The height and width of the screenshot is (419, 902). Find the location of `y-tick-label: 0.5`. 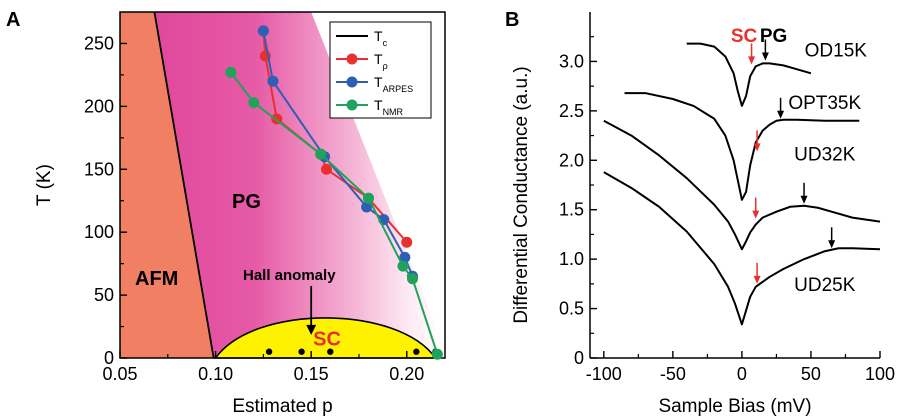

y-tick-label: 0.5 is located at coordinates (571, 309).